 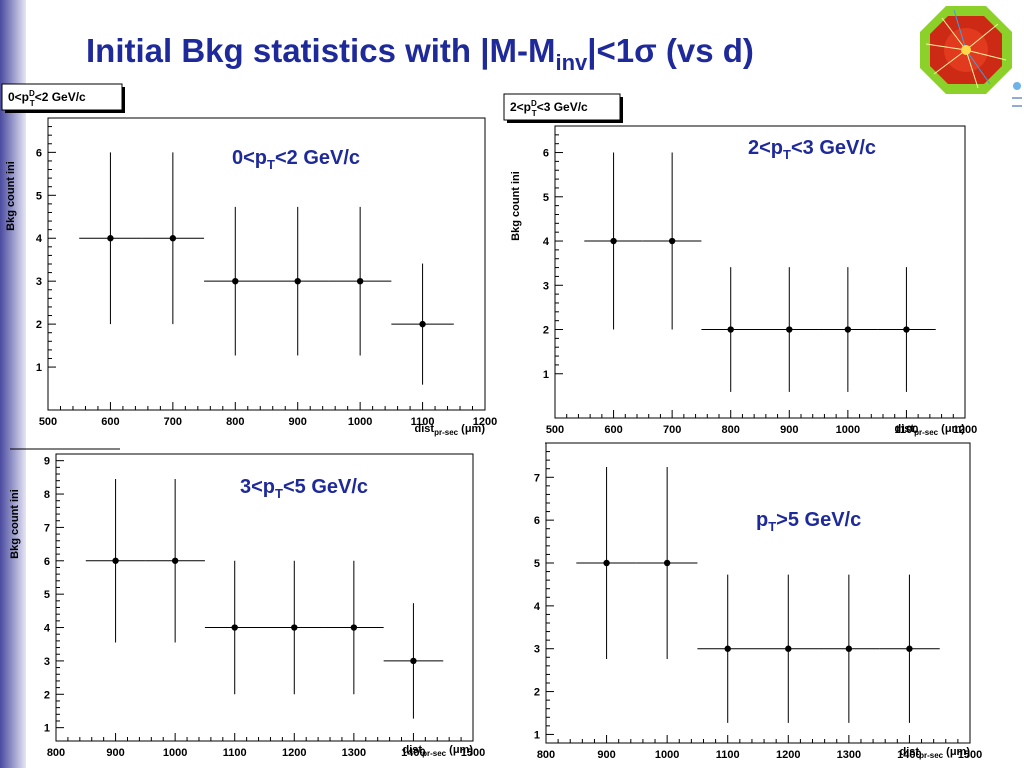 I want to click on x-tick-label: 700, so click(x=672, y=430).